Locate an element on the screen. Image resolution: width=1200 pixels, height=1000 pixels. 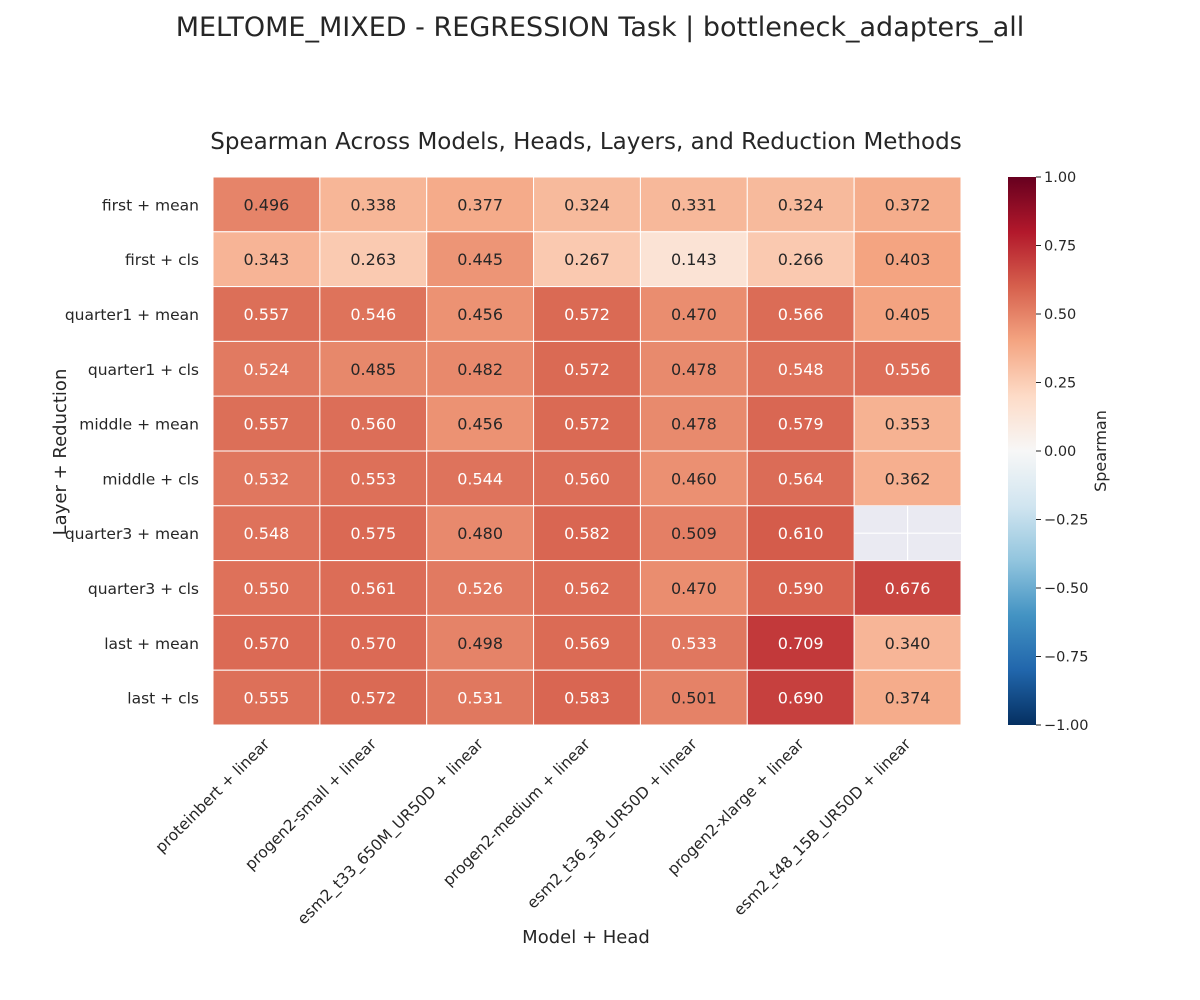
cell-value-label: 0.338 is located at coordinates (373, 204).